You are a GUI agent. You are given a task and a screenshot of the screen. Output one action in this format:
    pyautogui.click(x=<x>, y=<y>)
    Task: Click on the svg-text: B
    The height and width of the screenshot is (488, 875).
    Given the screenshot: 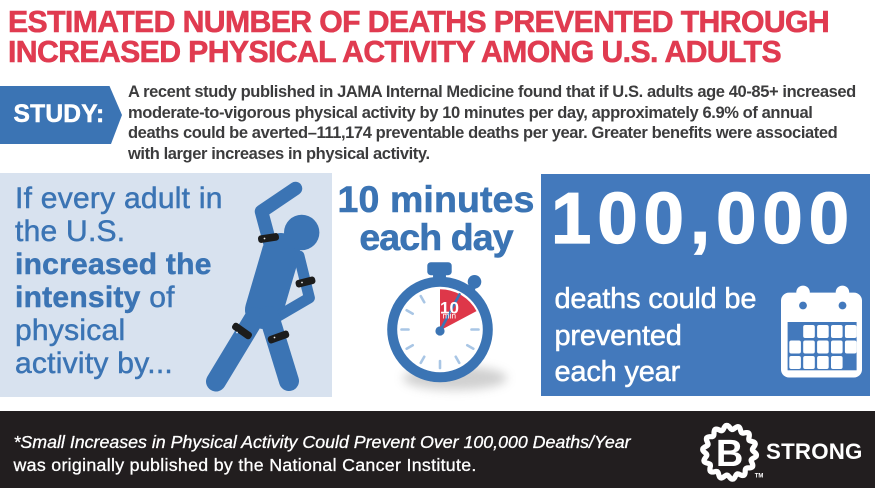 What is the action you would take?
    pyautogui.click(x=729, y=454)
    